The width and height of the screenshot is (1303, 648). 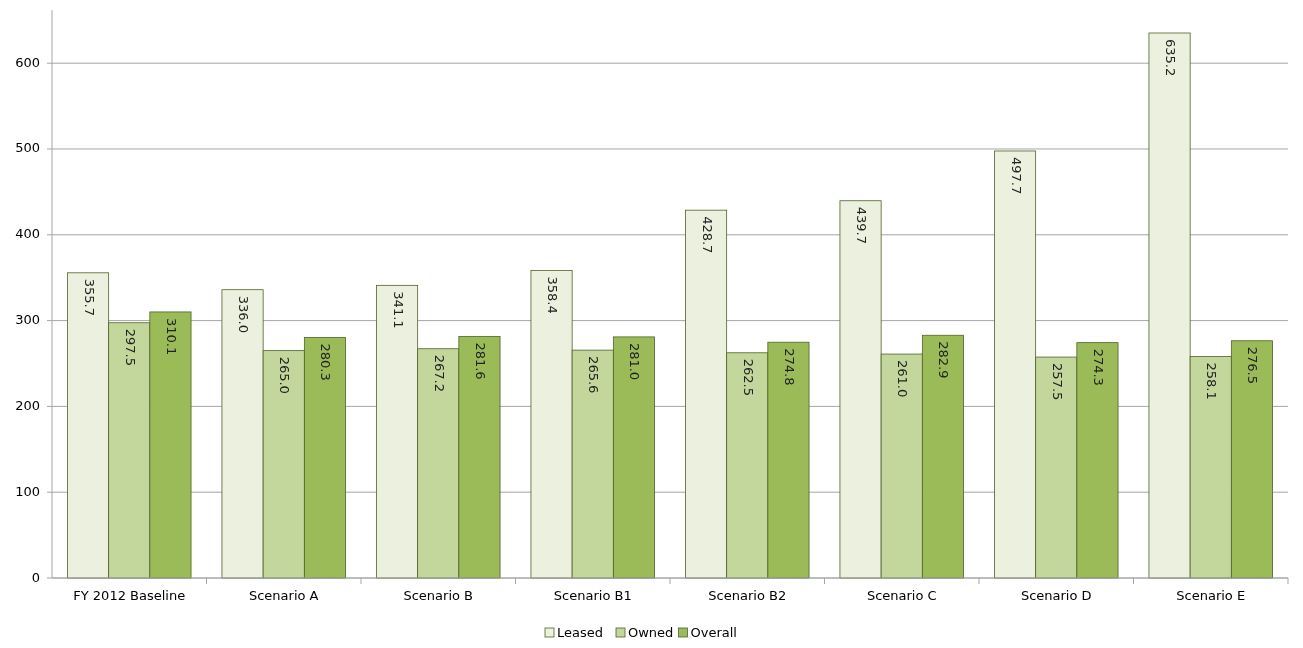 What do you see at coordinates (651, 632) in the screenshot?
I see `legend-label: Owned` at bounding box center [651, 632].